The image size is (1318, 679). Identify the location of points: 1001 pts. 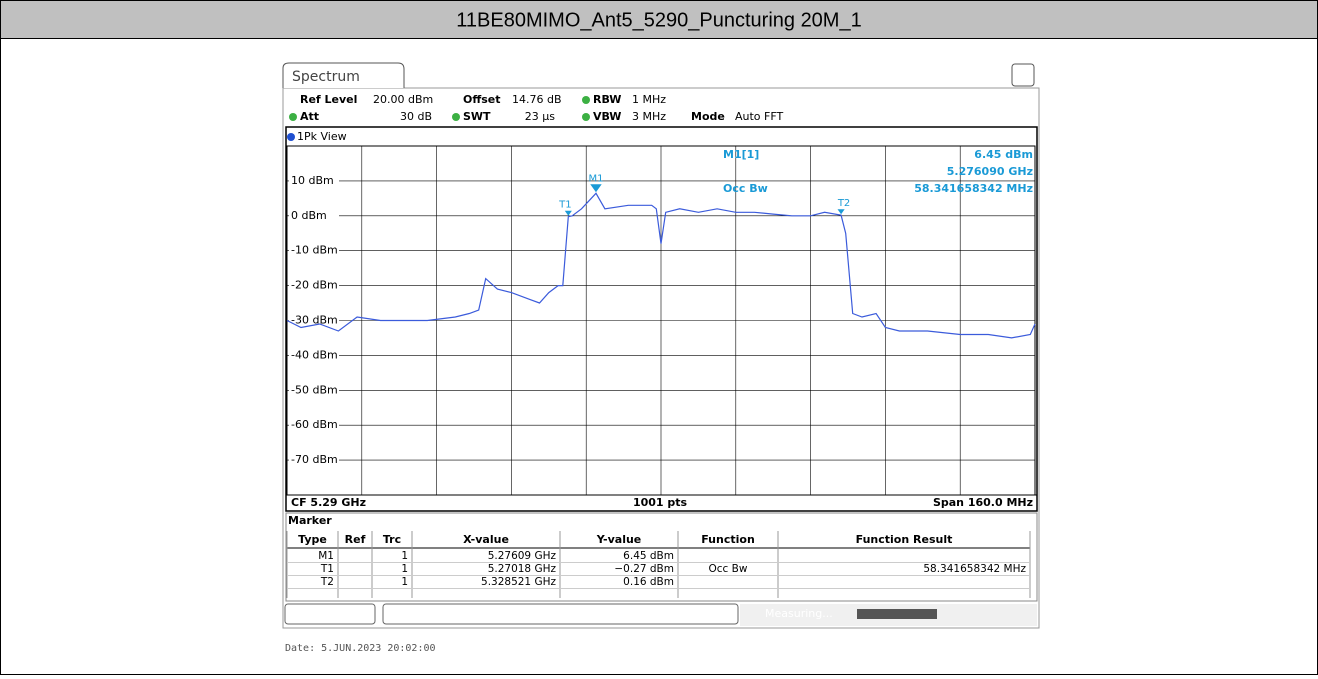
(660, 502).